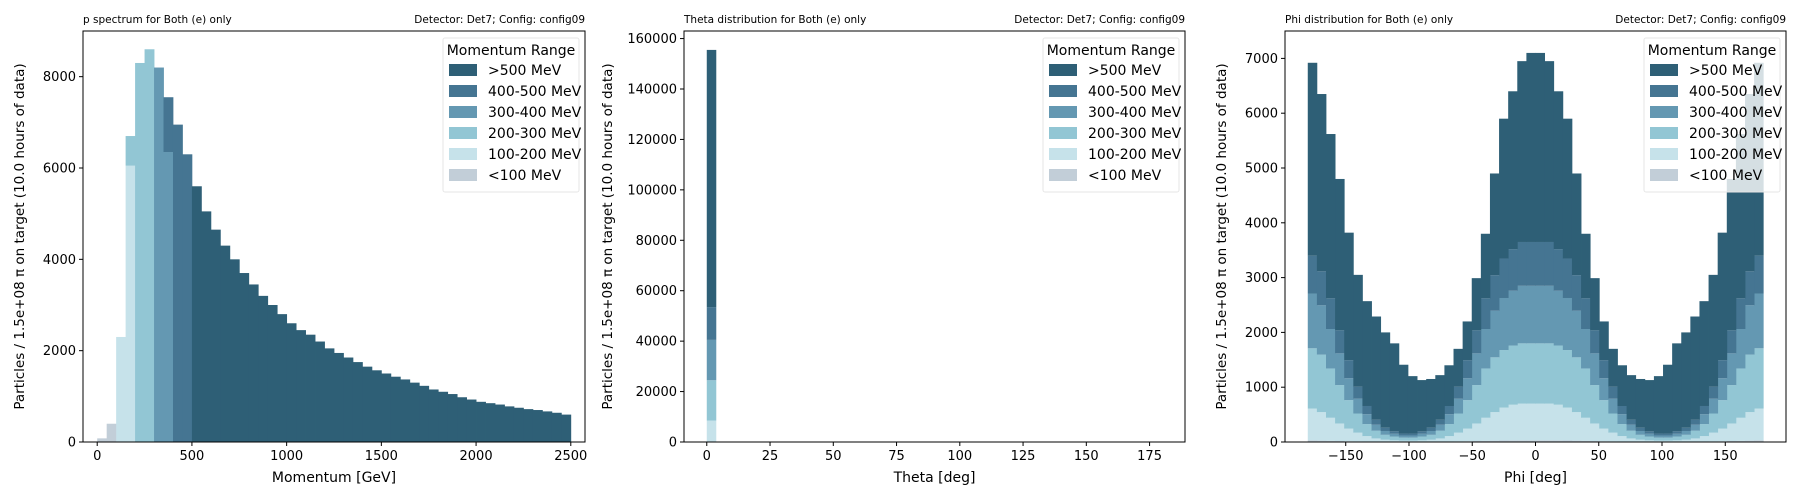 The image size is (1800, 500). What do you see at coordinates (1261, 223) in the screenshot?
I see `y-tick-label: 4000` at bounding box center [1261, 223].